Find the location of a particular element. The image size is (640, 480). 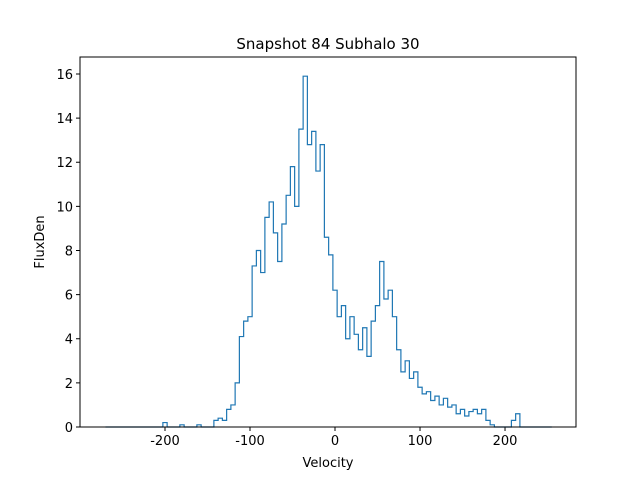

y-tick-label: 2 is located at coordinates (69, 384).